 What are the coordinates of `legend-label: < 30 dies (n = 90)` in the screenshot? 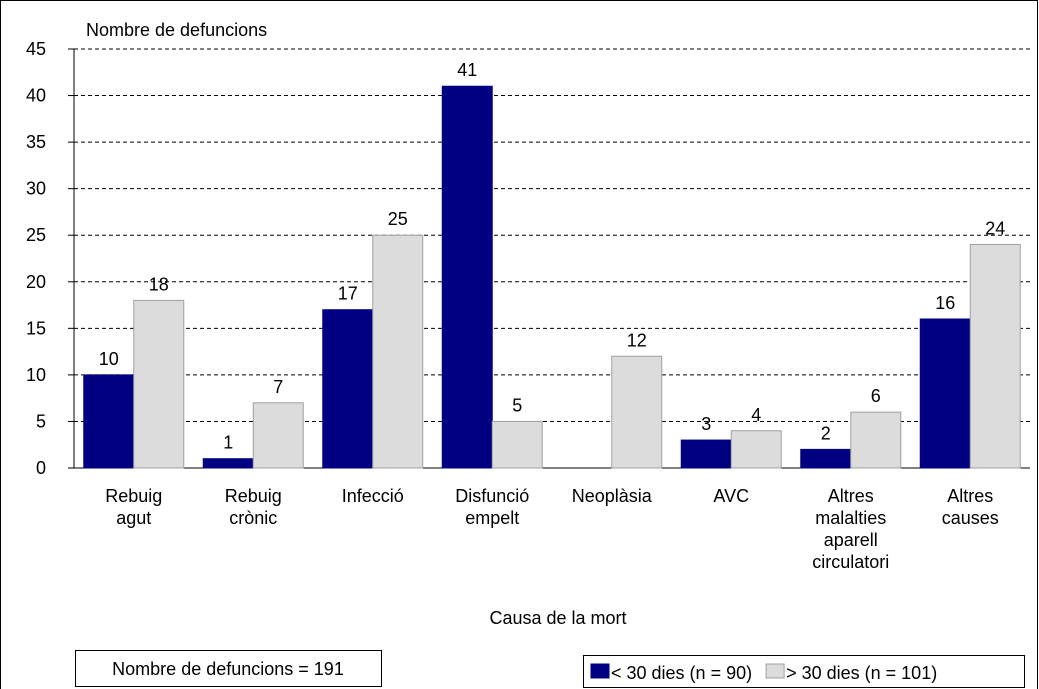 It's located at (681, 673).